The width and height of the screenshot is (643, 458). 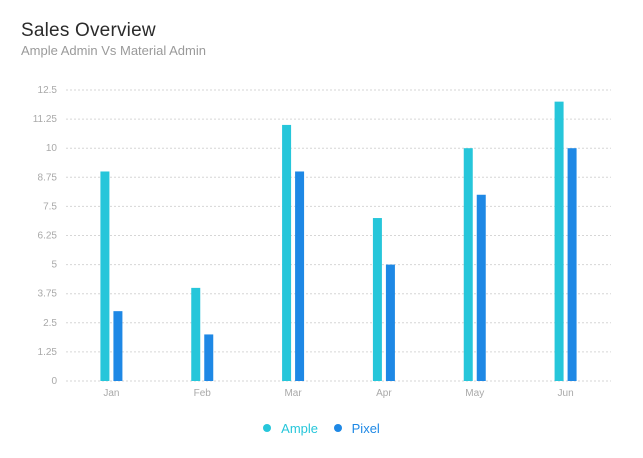 I want to click on x-tick-label: Jun, so click(x=566, y=393).